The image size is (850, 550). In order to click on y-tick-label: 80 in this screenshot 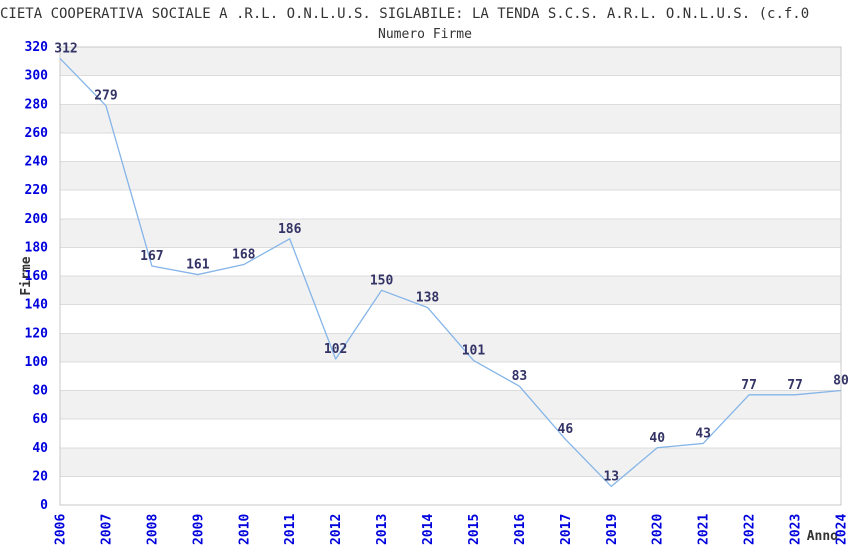, I will do `click(40, 391)`.